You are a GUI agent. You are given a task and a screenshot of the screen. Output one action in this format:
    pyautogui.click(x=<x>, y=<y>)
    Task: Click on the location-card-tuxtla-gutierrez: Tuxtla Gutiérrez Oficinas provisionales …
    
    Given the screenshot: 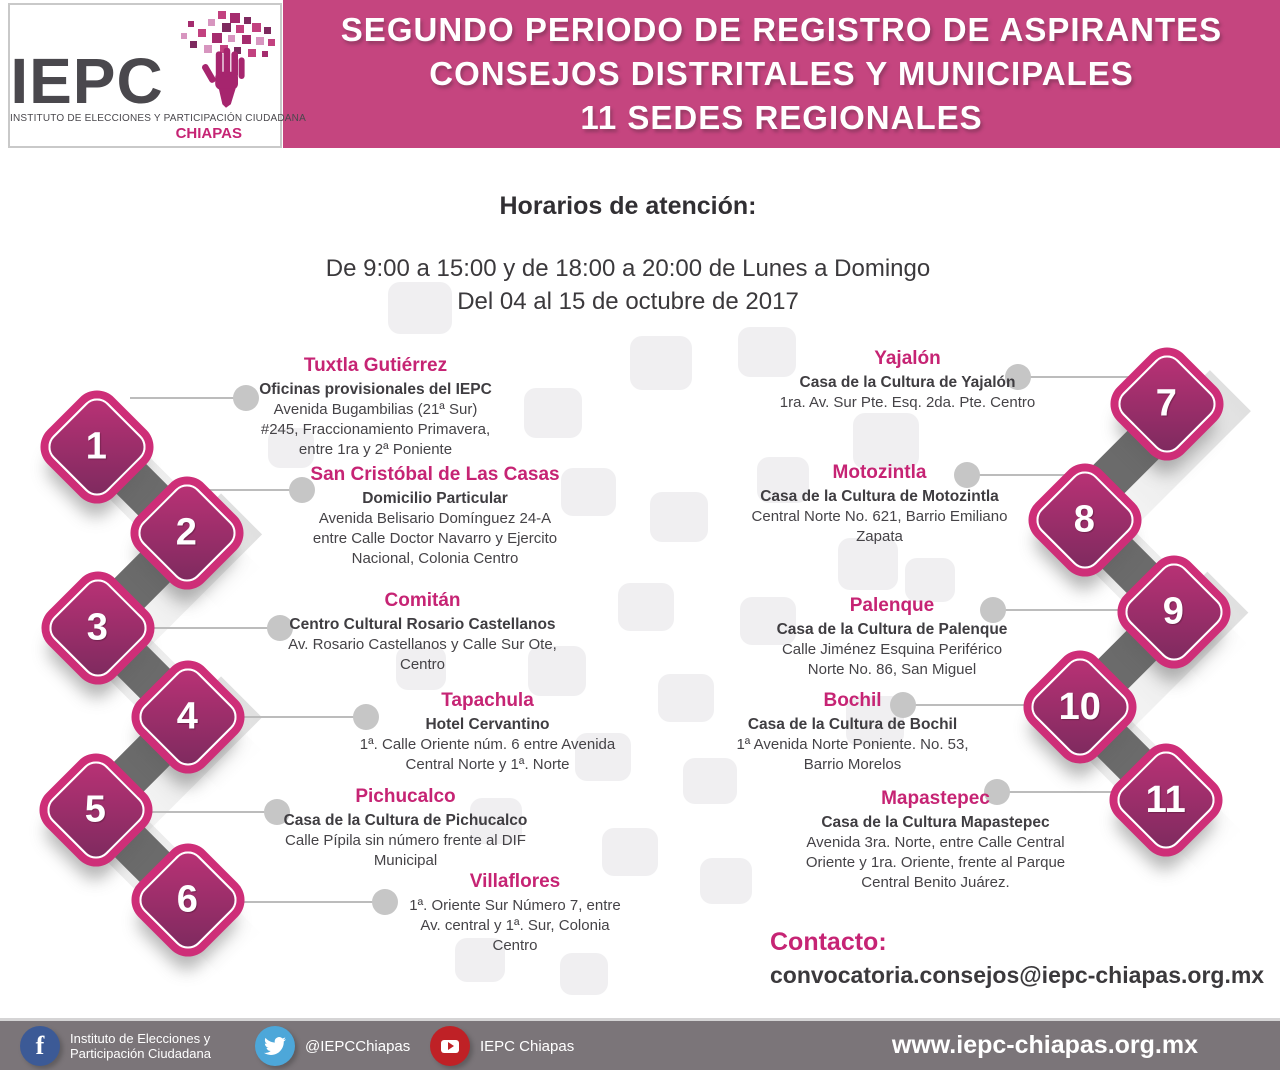 What is the action you would take?
    pyautogui.click(x=375, y=407)
    